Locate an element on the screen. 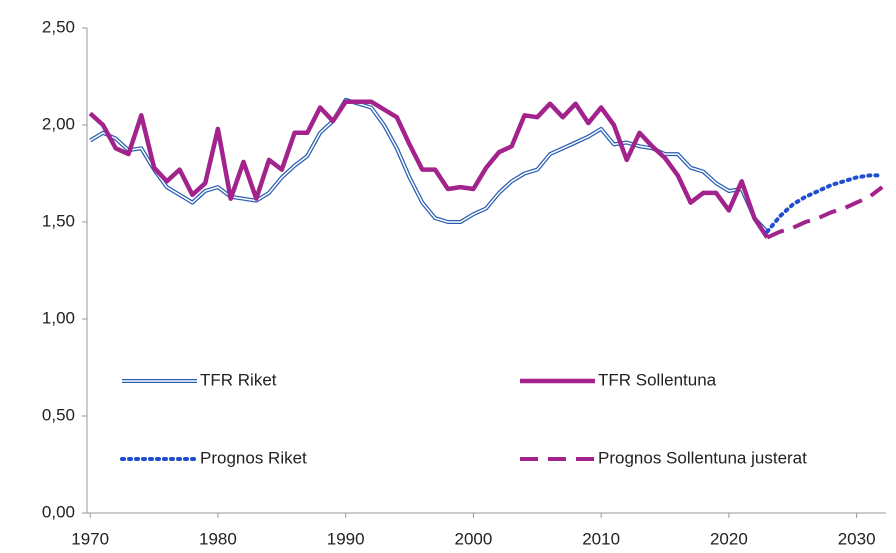 This screenshot has height=553, width=896. y-tick-label: 1,50 is located at coordinates (58, 220).